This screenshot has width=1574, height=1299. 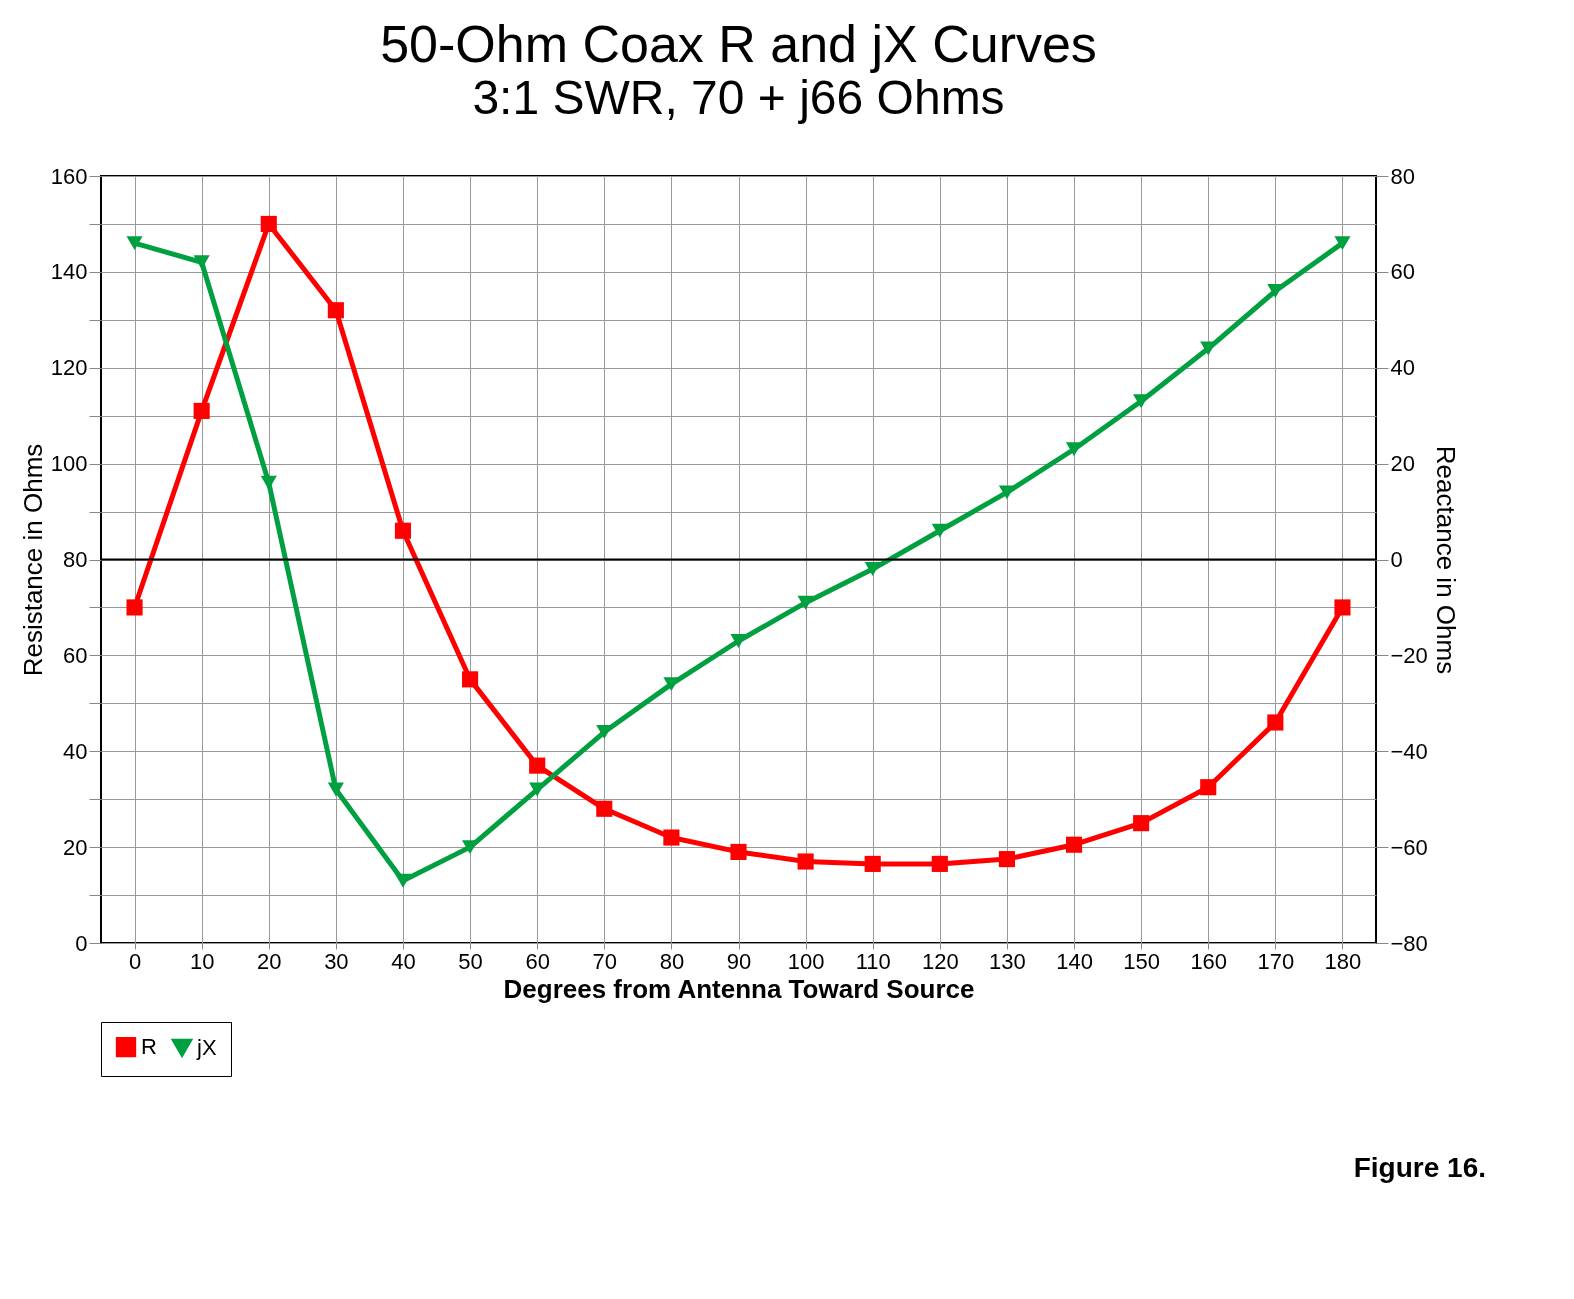 I want to click on y2-tick-label: 40, so click(x=1402, y=368).